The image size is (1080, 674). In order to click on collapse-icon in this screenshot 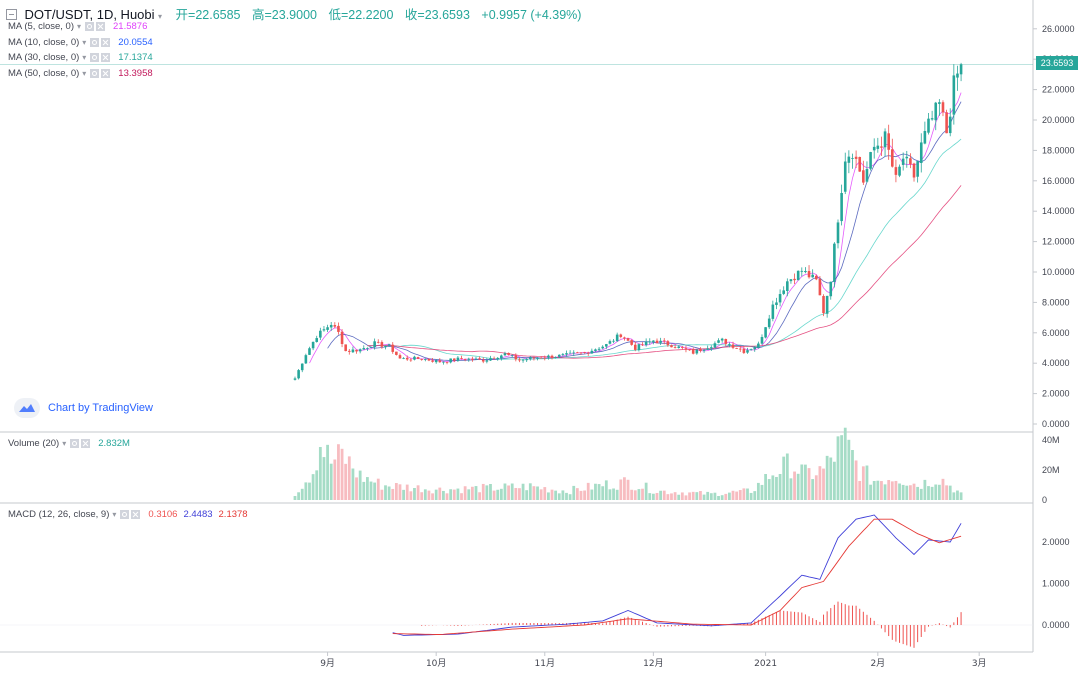, I will do `click(11, 14)`.